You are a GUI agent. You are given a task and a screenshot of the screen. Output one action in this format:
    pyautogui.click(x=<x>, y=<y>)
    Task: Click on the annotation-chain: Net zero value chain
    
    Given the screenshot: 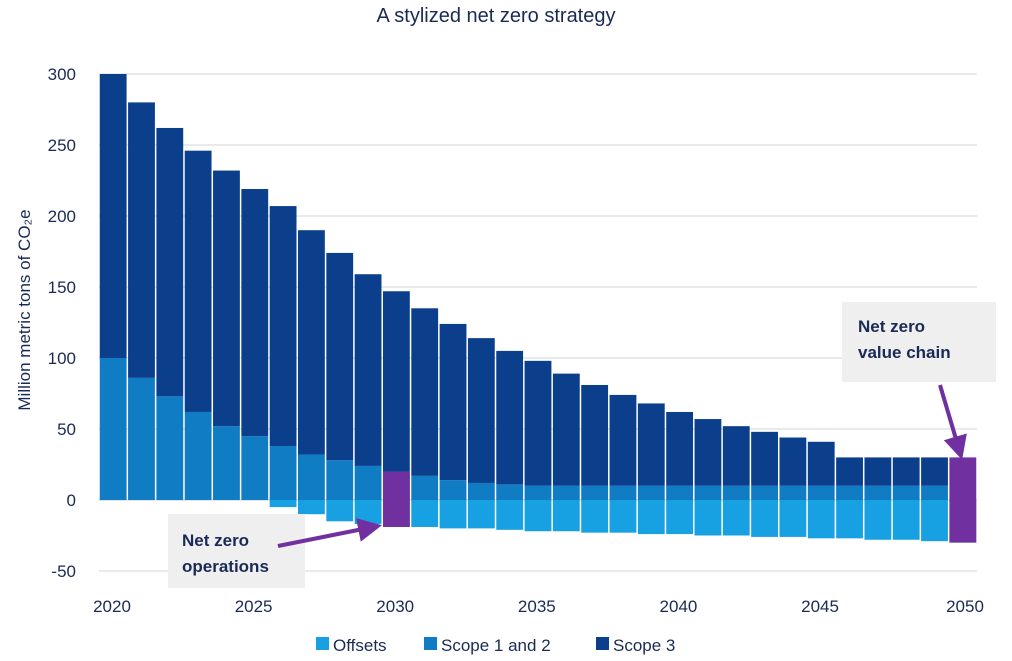 What is the action you would take?
    pyautogui.click(x=919, y=381)
    